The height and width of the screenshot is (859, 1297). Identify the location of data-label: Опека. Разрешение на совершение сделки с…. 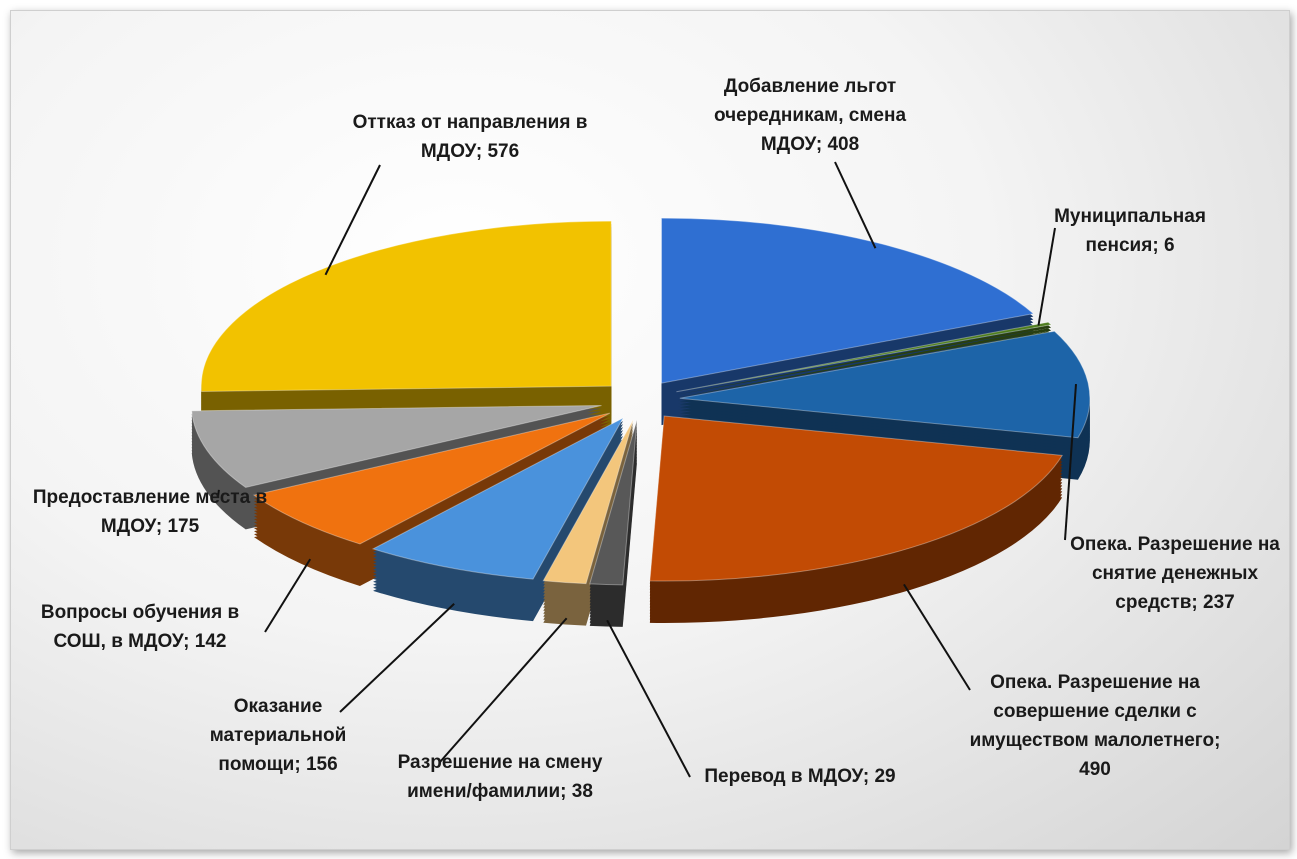
(1095, 726).